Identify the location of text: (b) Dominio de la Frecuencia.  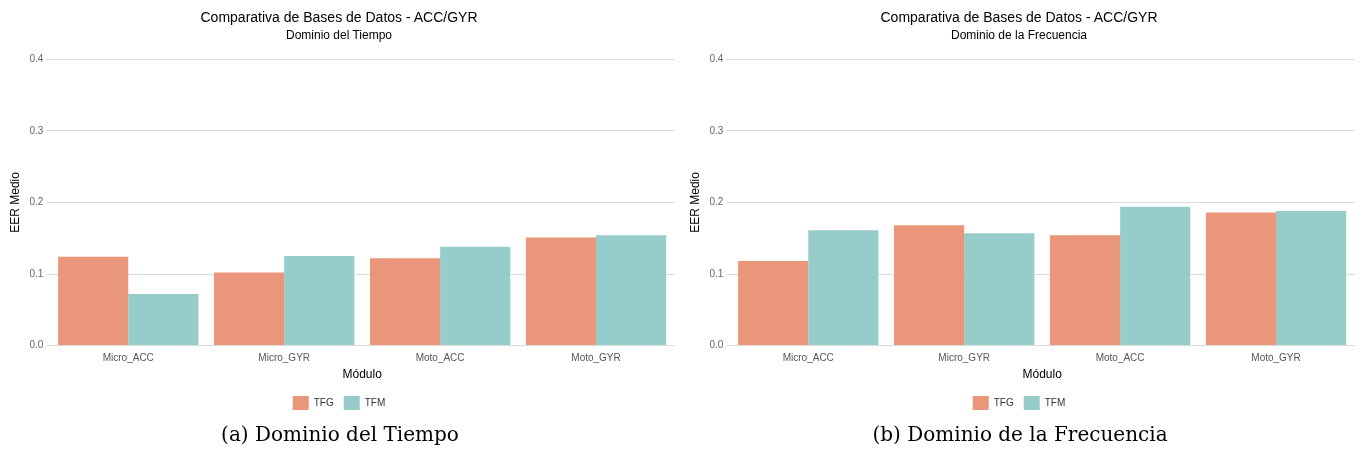
(1020, 434).